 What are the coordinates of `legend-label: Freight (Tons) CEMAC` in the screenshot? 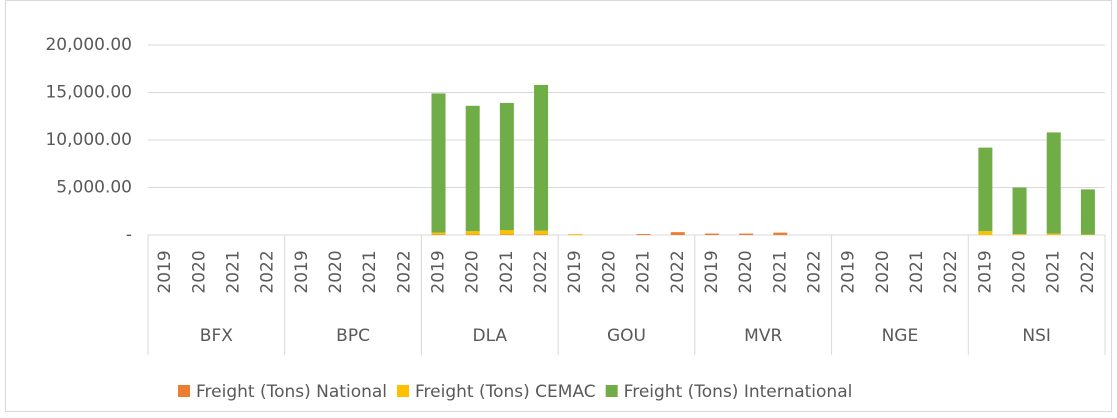 It's located at (505, 392).